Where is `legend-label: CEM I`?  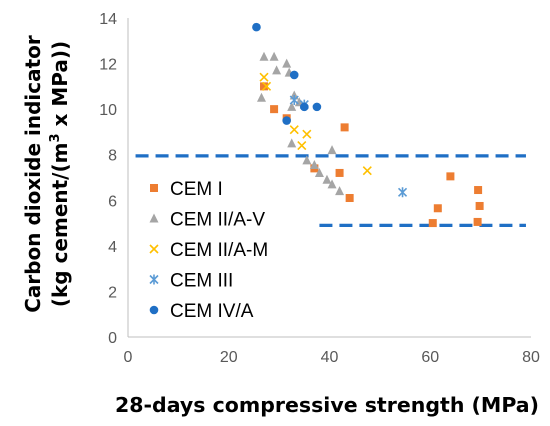
legend-label: CEM I is located at coordinates (196, 189).